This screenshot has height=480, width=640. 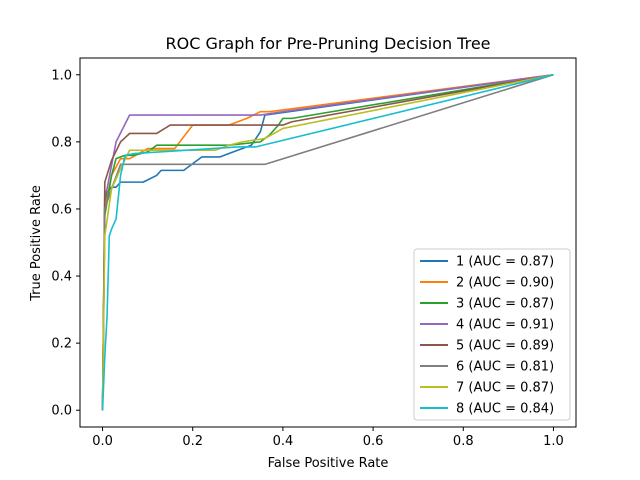 What do you see at coordinates (505, 346) in the screenshot?
I see `legend-label-5: 5 (AUC = 0.89)` at bounding box center [505, 346].